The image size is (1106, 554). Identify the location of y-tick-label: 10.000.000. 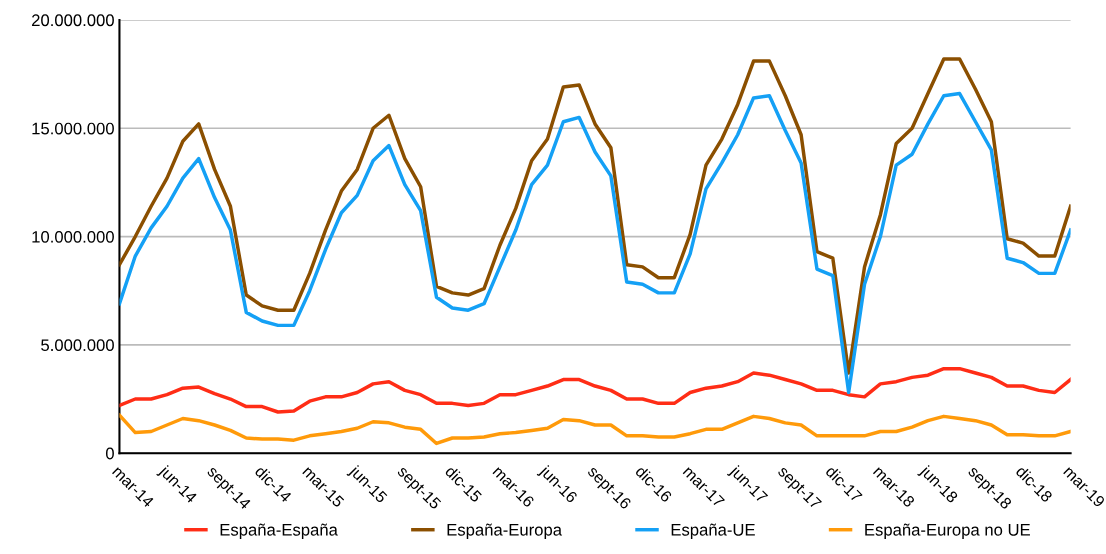
(73, 236).